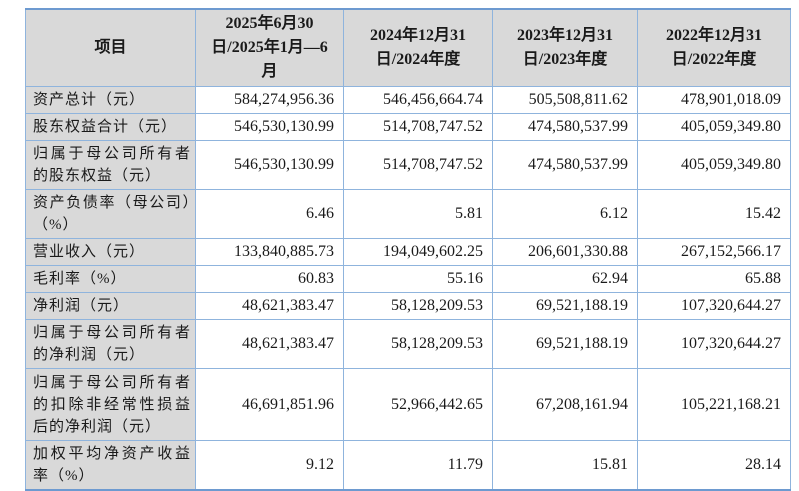  Describe the element at coordinates (110, 252) in the screenshot. I see `row-label: 营业收入（元）` at that location.